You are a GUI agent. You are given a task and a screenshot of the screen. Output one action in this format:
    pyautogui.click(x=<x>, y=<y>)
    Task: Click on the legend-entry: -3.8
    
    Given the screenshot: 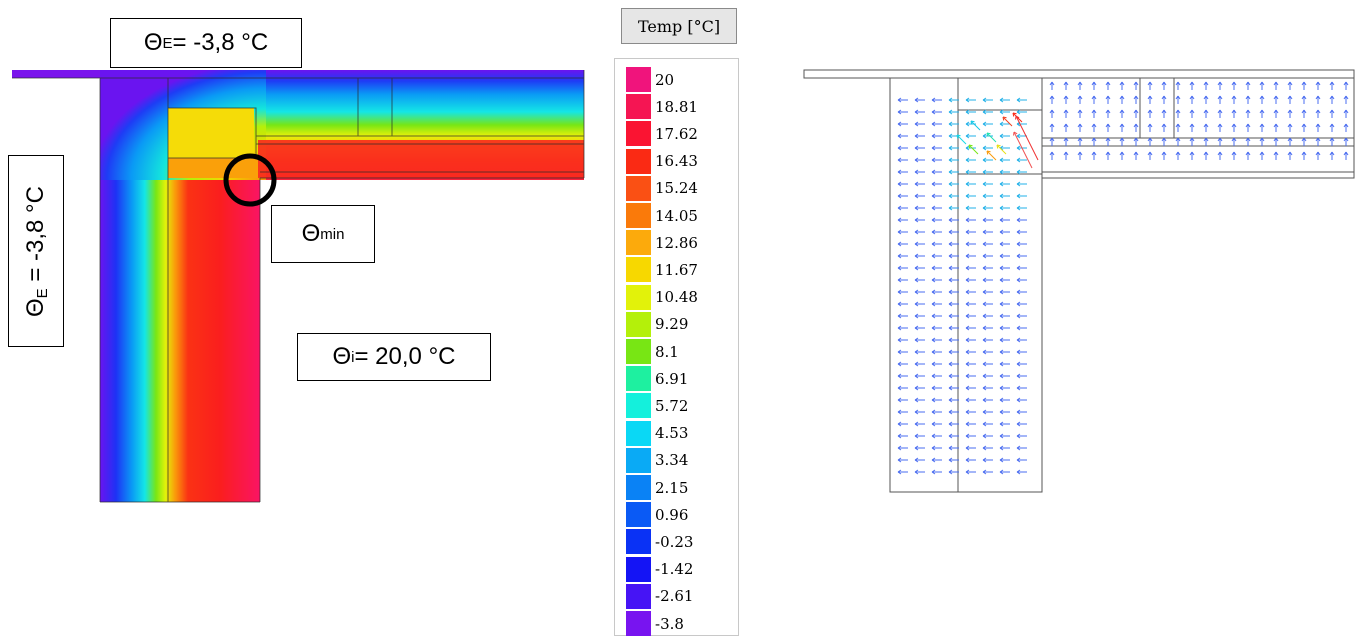 What is the action you would take?
    pyautogui.click(x=655, y=623)
    